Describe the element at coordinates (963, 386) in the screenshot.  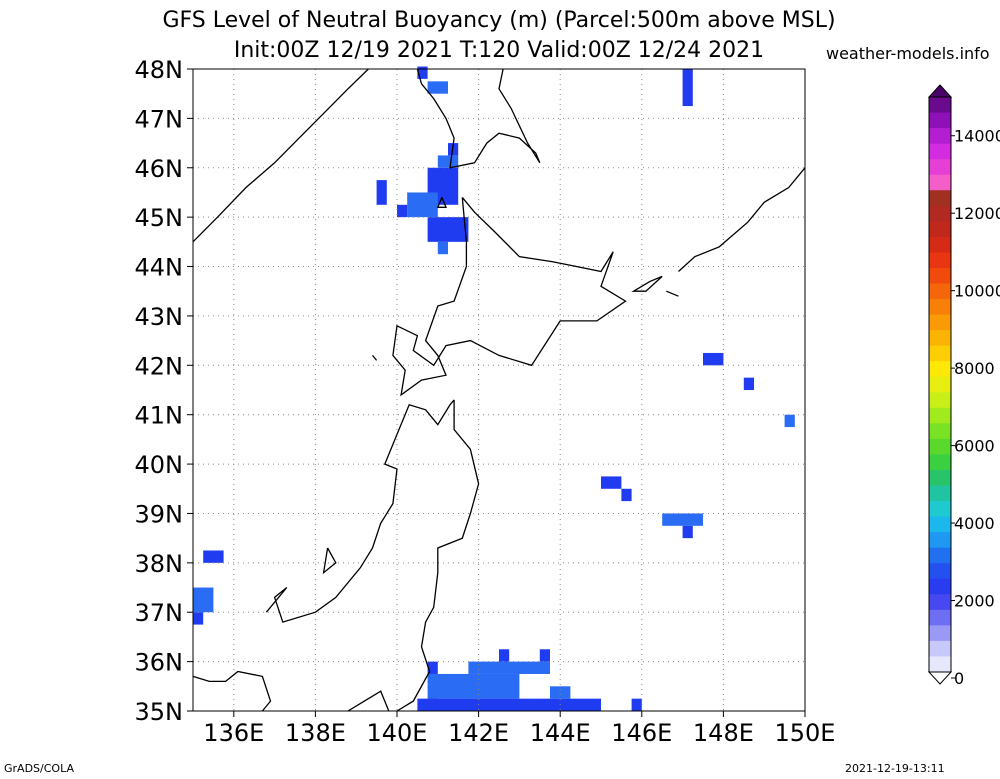
I see `colorbar: 14000 12000 10000 8000 6000 4000 2000 0` at that location.